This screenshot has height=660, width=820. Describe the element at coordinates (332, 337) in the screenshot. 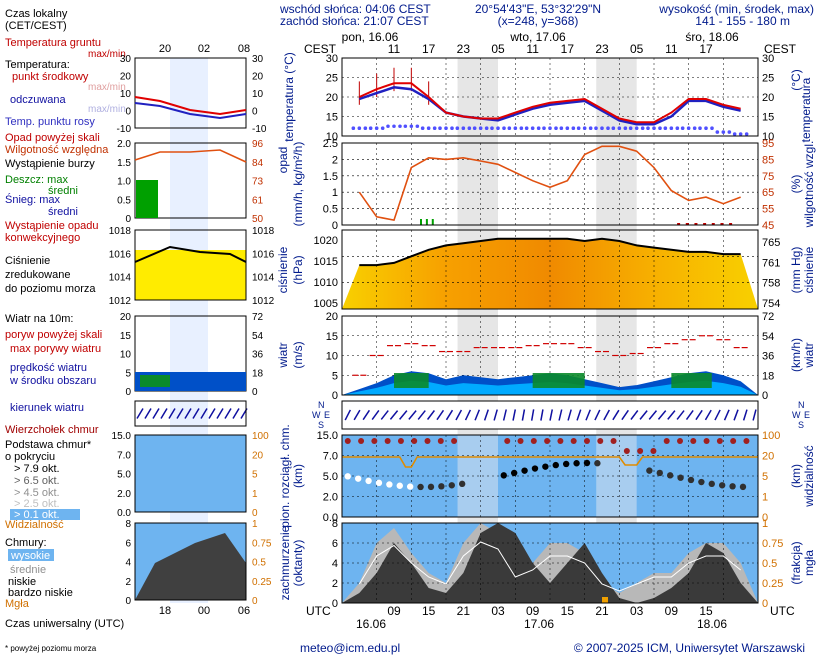

I see `wind-left-tick-1: 15` at that location.